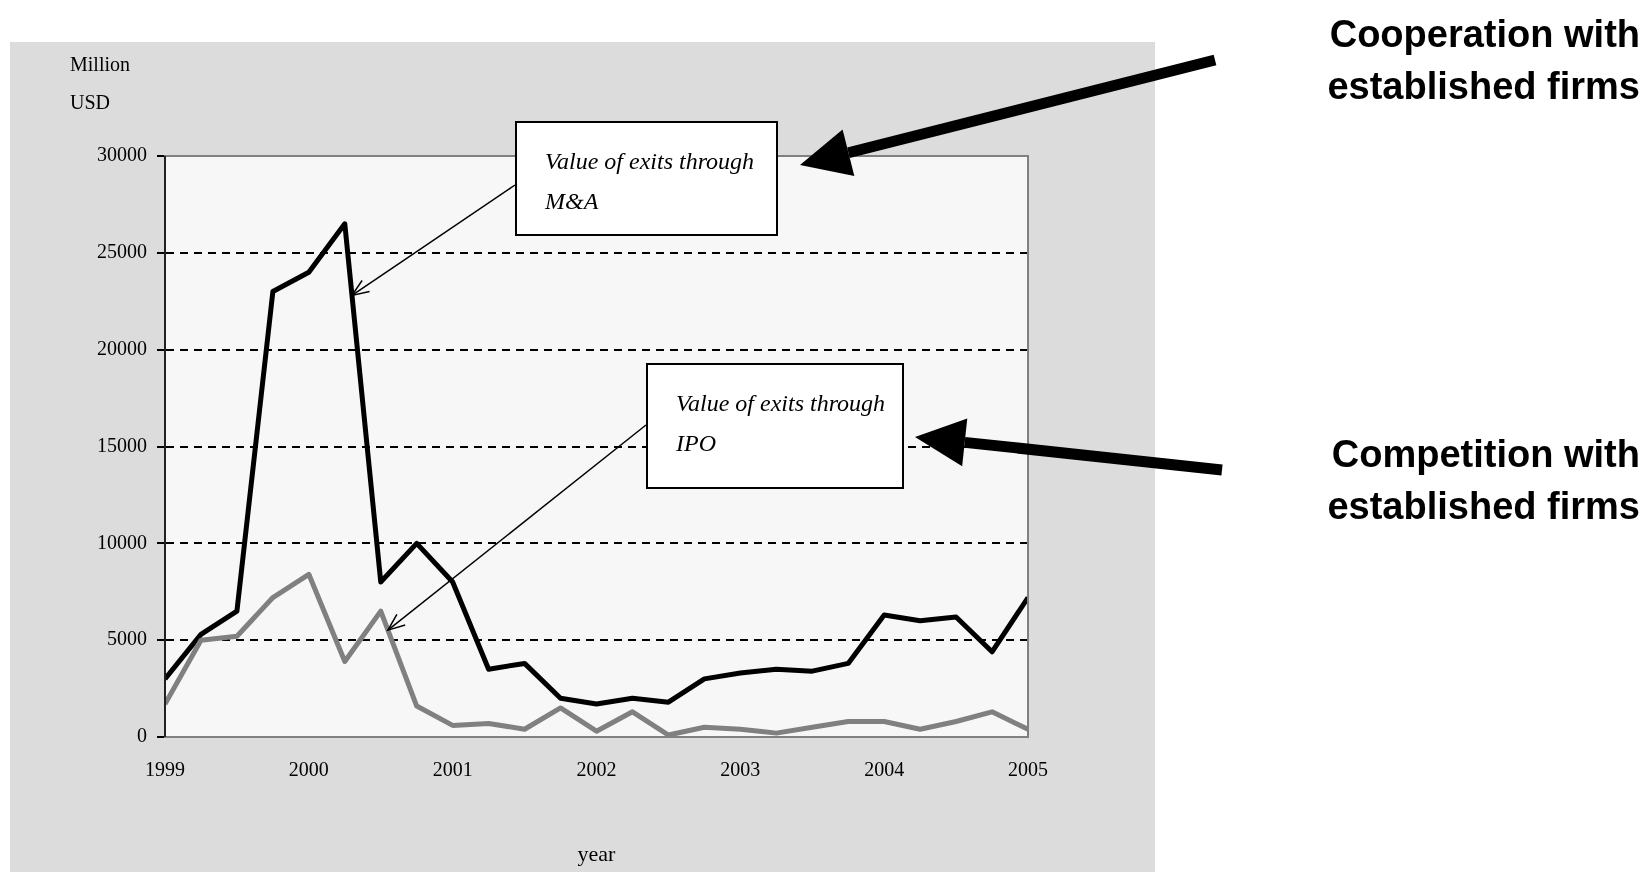  What do you see at coordinates (740, 769) in the screenshot?
I see `x-tick-label: 2003` at bounding box center [740, 769].